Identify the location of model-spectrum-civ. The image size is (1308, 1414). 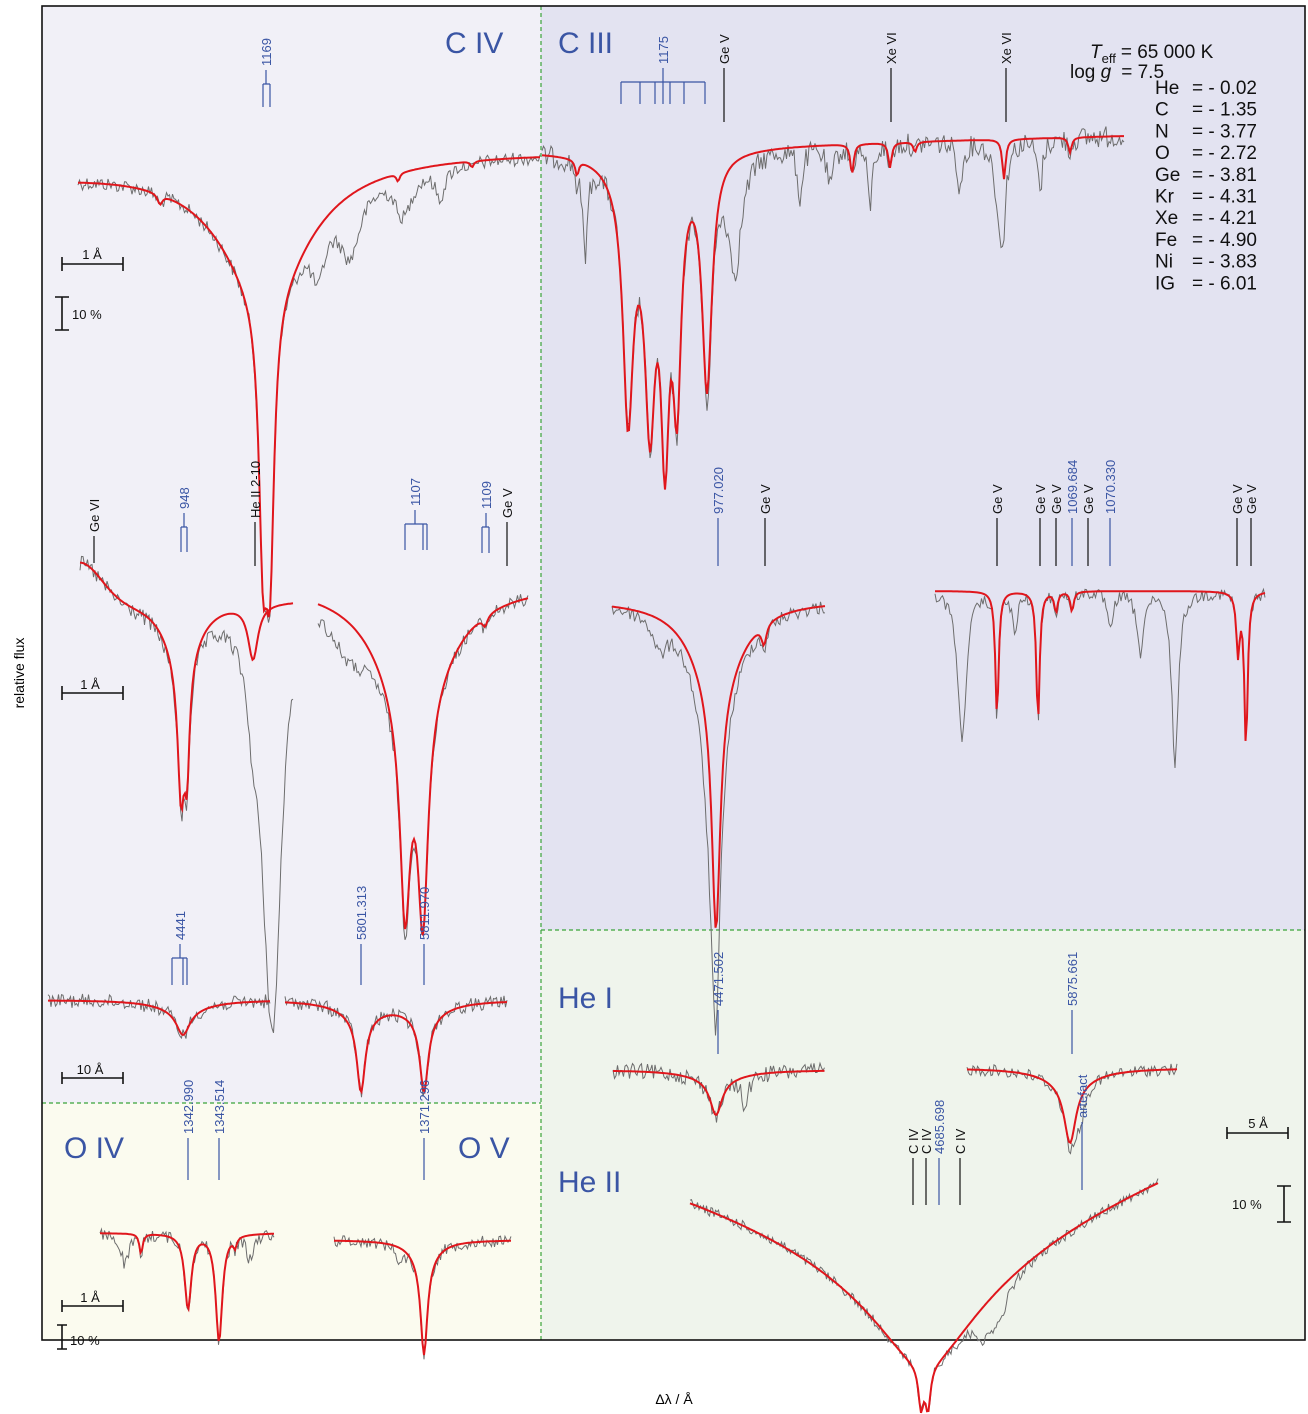
(309, 387).